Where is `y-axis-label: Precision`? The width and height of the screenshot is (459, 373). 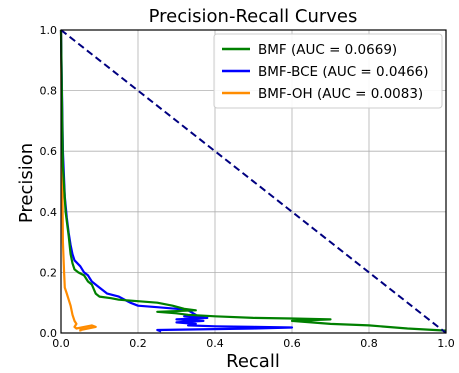 y-axis-label: Precision is located at coordinates (26, 183).